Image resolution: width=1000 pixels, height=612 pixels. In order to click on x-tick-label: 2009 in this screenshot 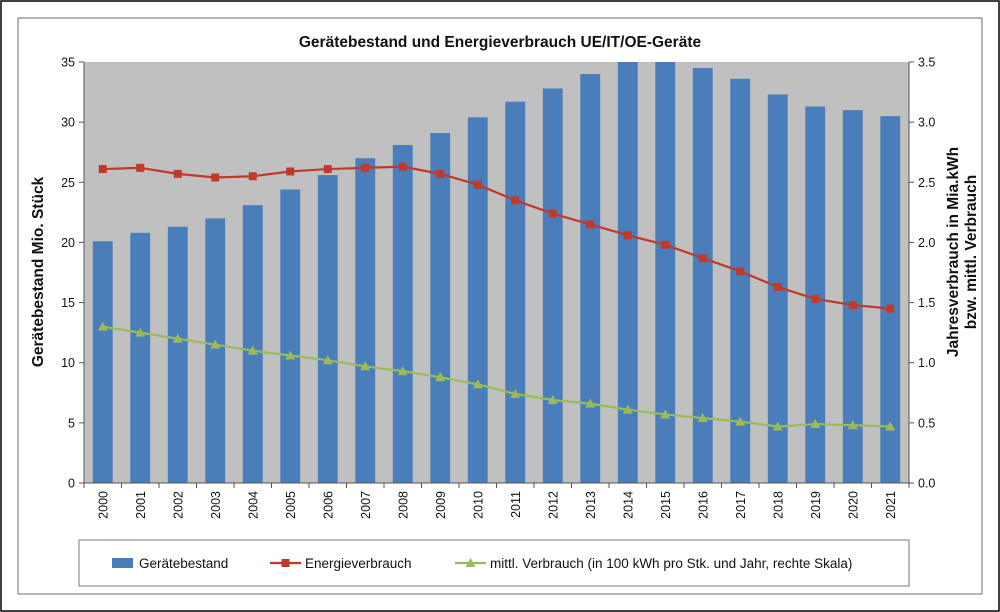, I will do `click(441, 505)`.